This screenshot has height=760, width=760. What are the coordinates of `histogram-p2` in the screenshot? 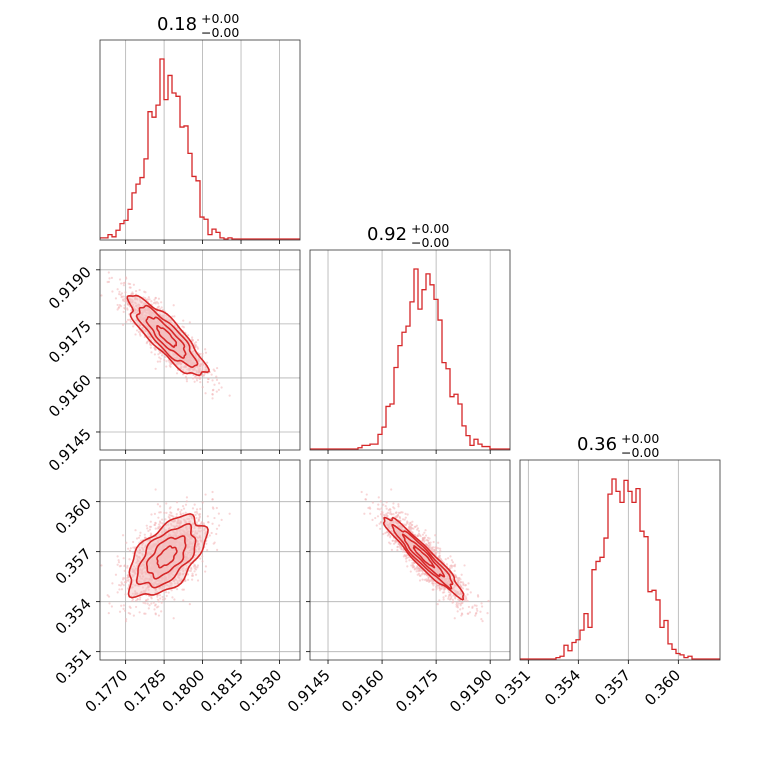 It's located at (410, 359).